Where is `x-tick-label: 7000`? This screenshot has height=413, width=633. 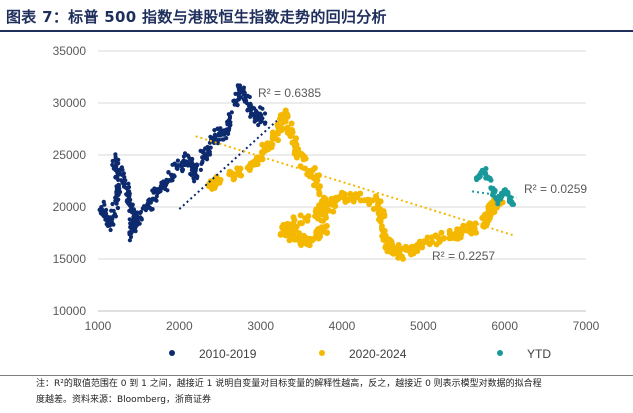 x-tick-label: 7000 is located at coordinates (586, 326).